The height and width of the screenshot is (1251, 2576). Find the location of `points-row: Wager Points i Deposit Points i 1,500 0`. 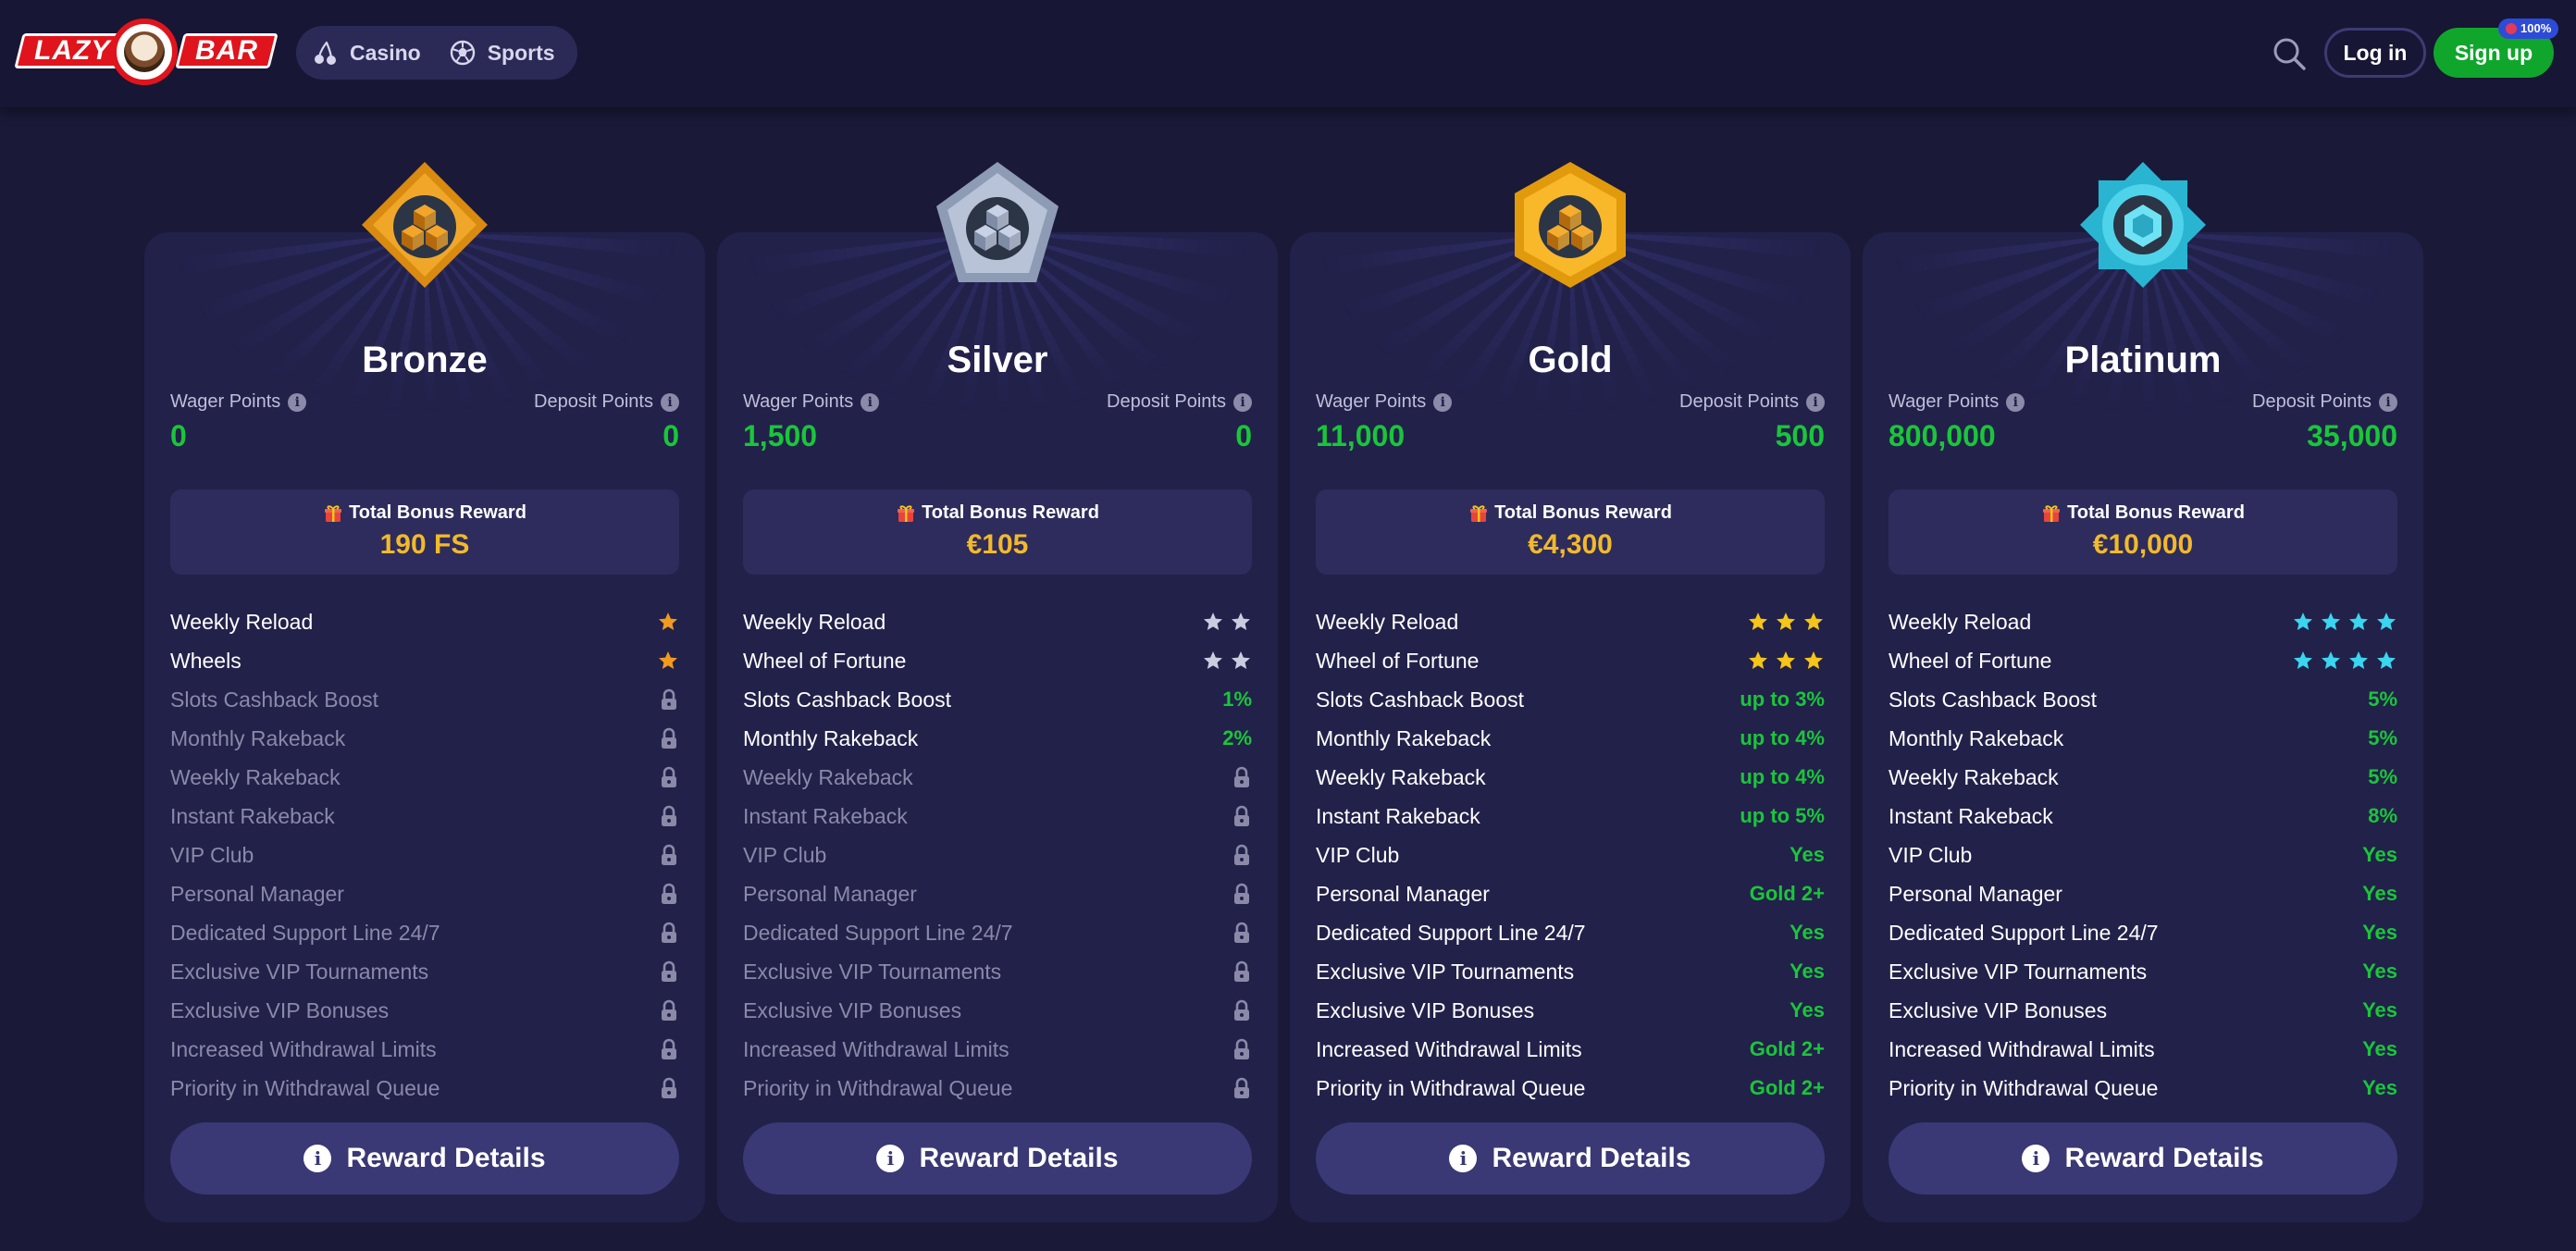

points-row: Wager Points i Deposit Points i 1,500 0 is located at coordinates (997, 428).